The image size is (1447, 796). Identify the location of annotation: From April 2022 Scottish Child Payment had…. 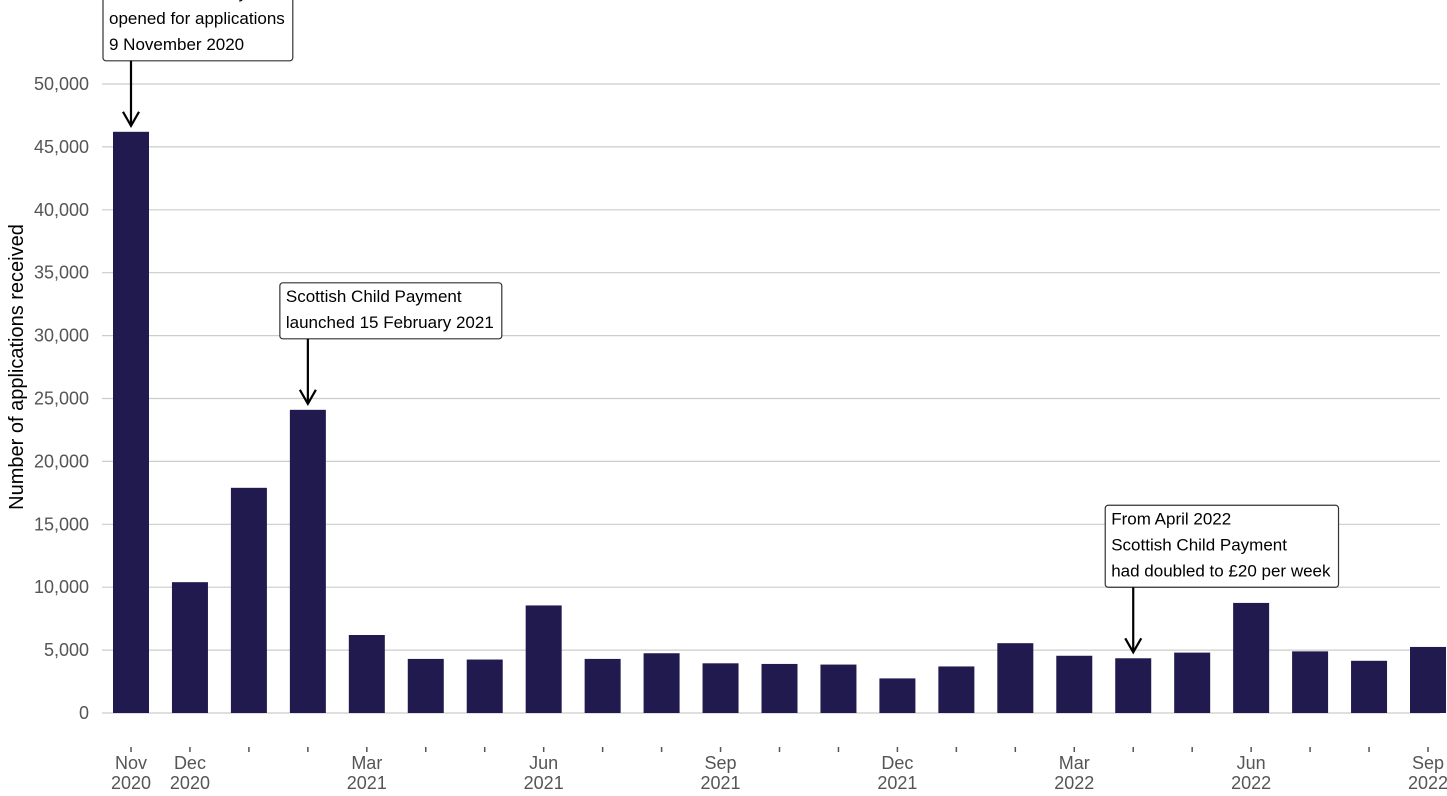
(1222, 579).